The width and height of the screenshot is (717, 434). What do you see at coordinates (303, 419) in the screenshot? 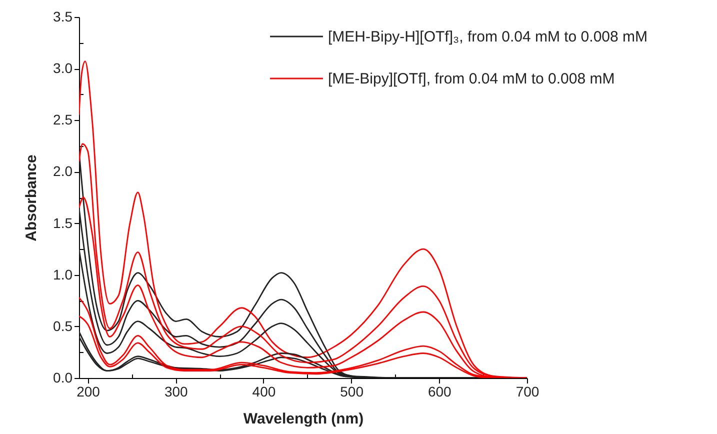
I see `x-axis-title: Wavelength (nm)` at bounding box center [303, 419].